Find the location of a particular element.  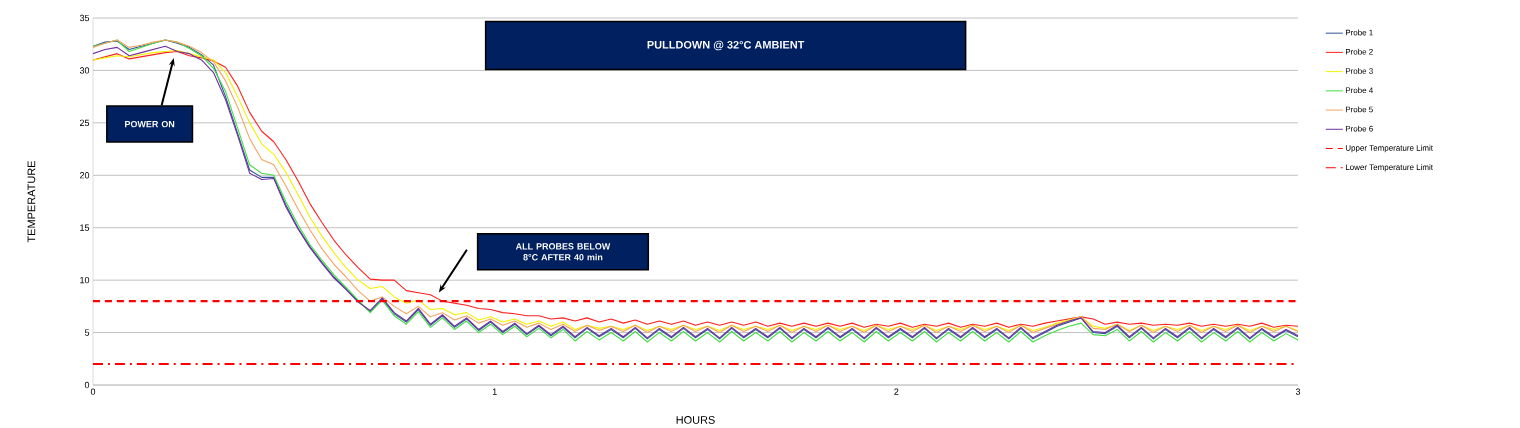

annotation: ALL PROBES BELOW 8°C AFTER 40 min is located at coordinates (563, 252).